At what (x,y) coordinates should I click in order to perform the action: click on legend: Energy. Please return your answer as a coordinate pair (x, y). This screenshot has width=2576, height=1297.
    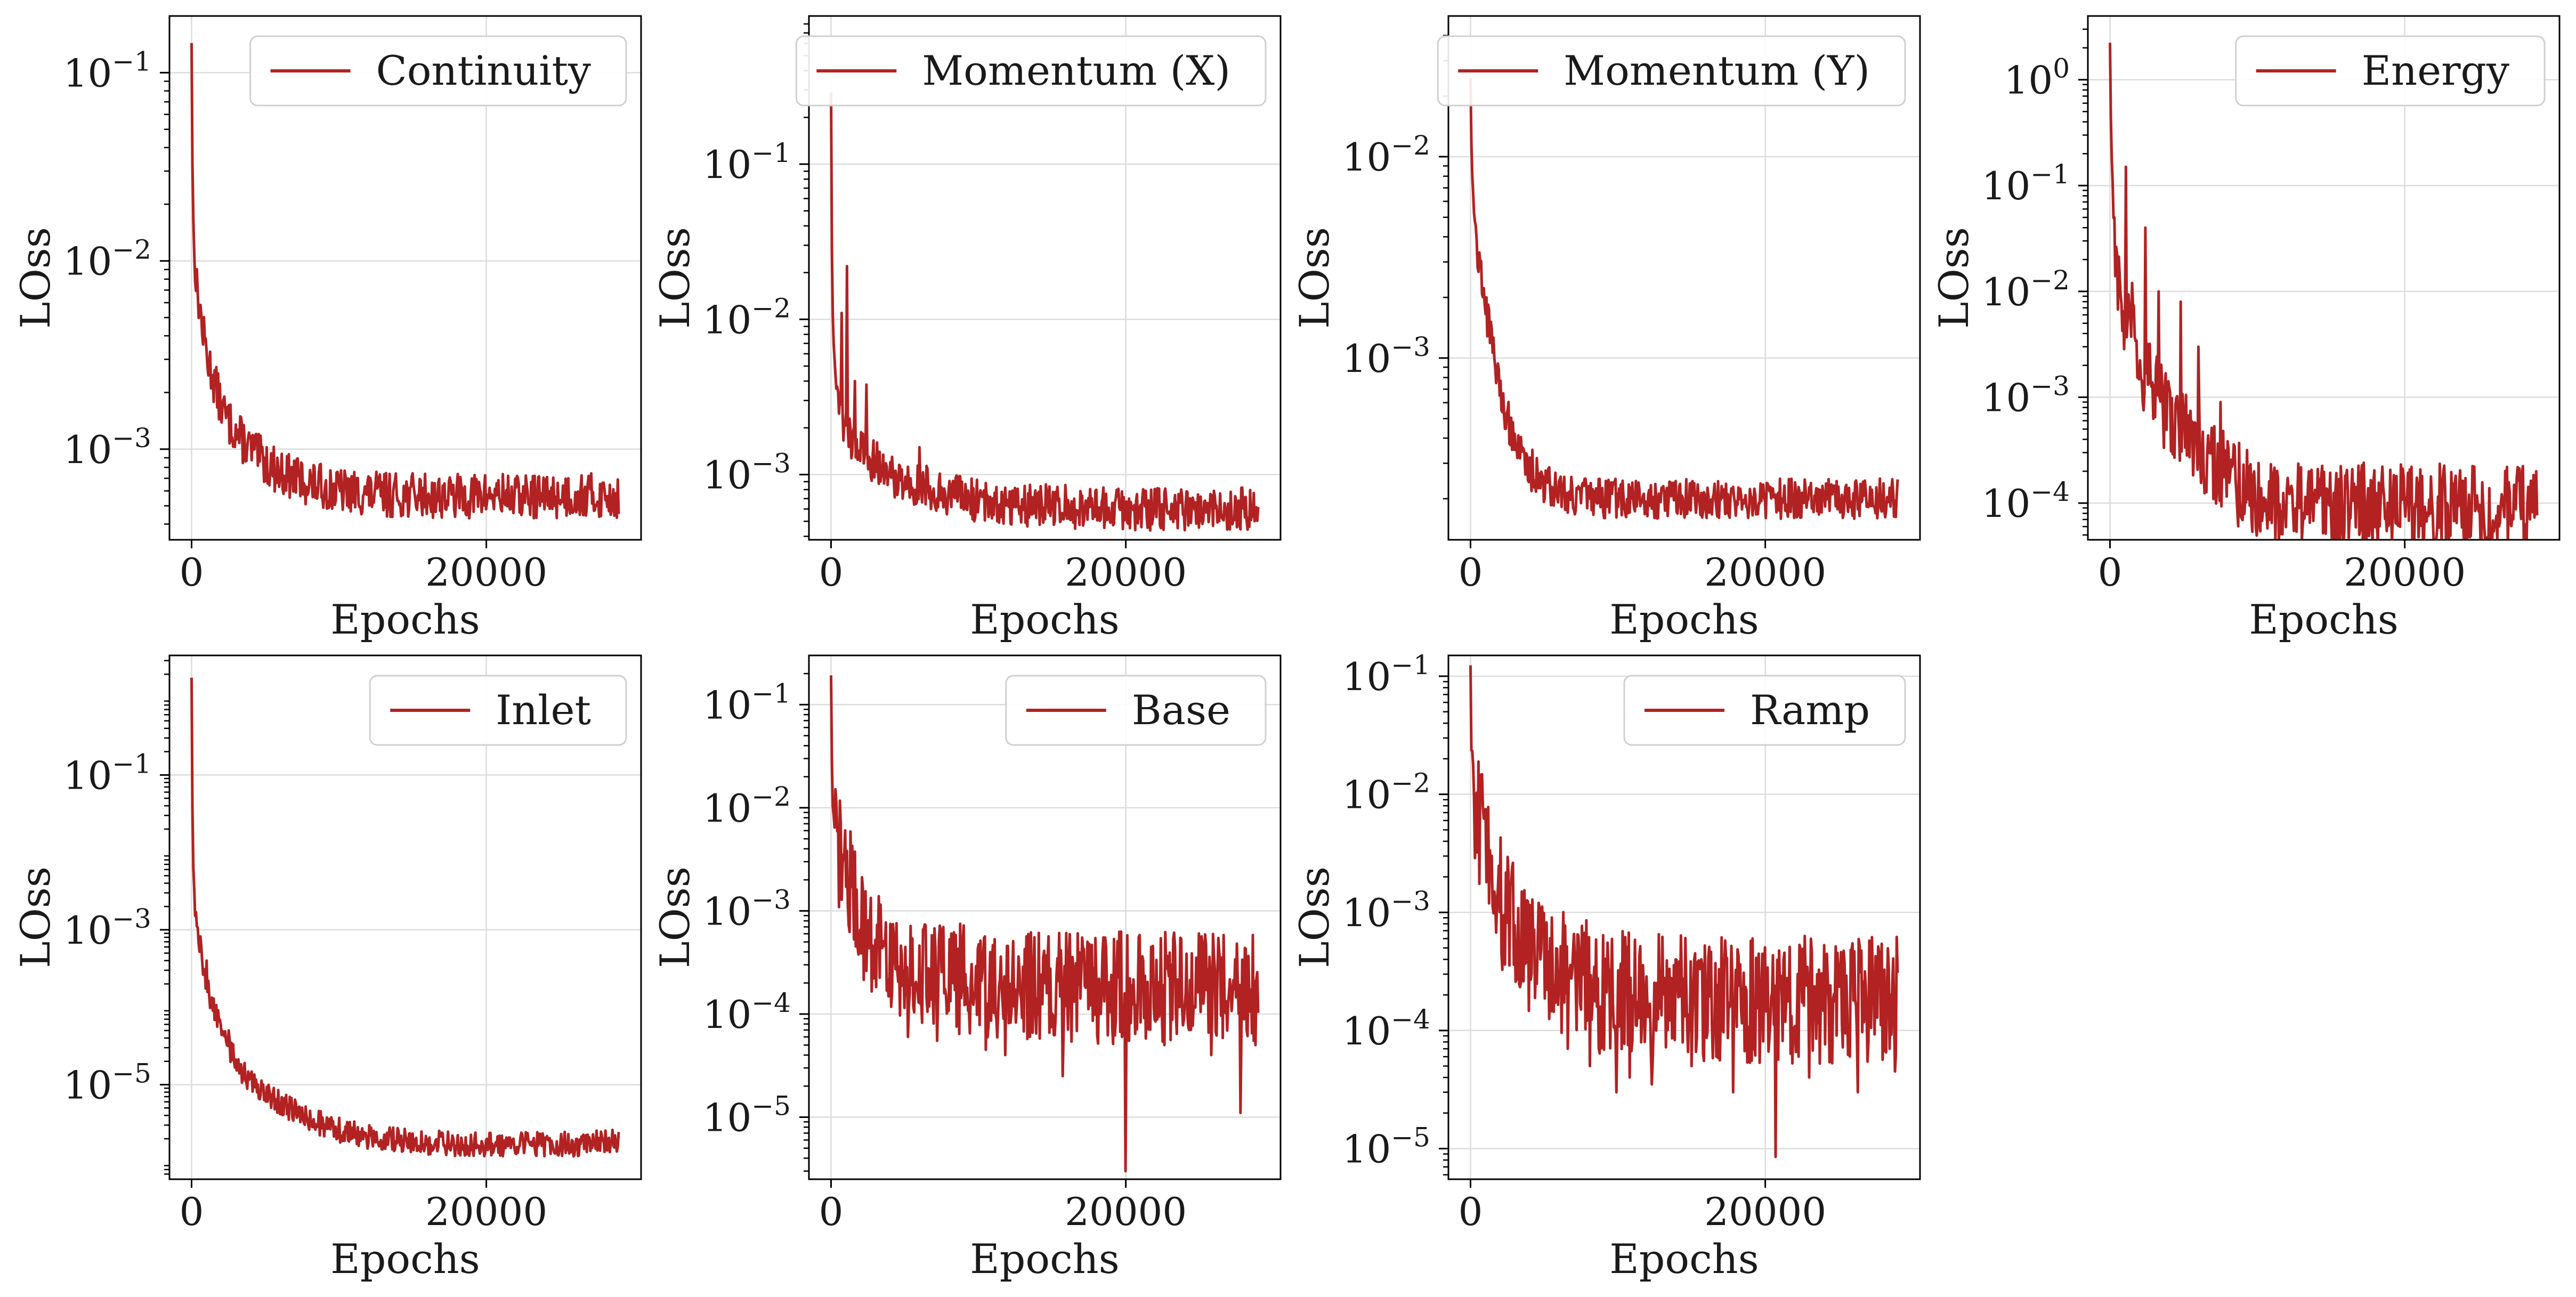
    Looking at the image, I should click on (2390, 71).